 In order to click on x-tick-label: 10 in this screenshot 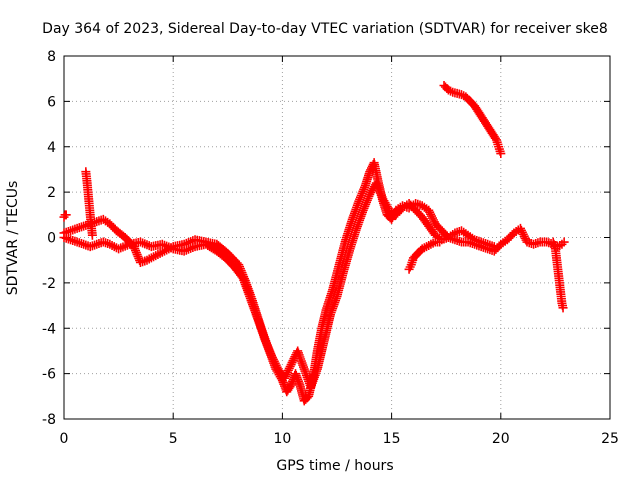, I will do `click(282, 439)`.